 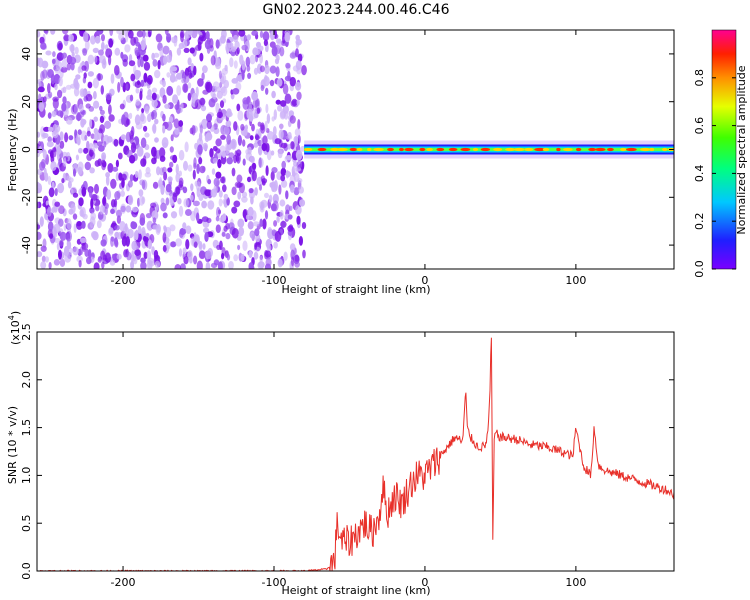 I want to click on y-tick-label: 0.5, so click(x=26, y=523).